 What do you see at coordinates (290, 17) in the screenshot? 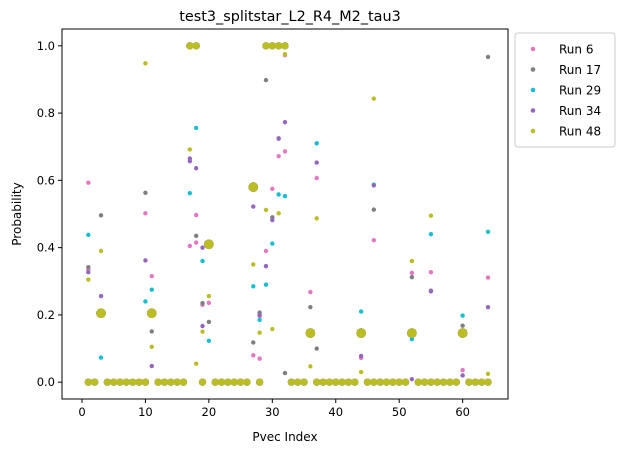
I see `chart-title: test3_splitstar_L2_R4_M2_tau3` at bounding box center [290, 17].